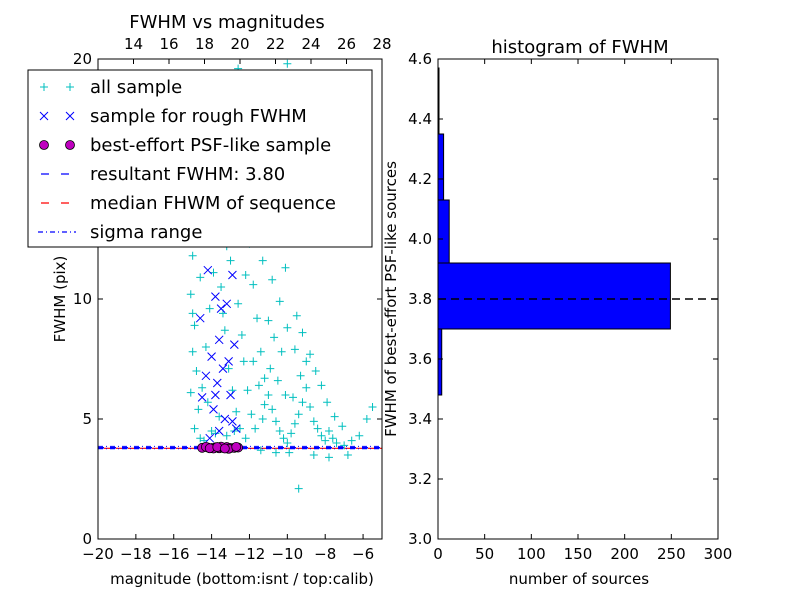  I want to click on x-axis-ticks: −20 −18 −16 −14 −12 −10 −8 −6, so click(228, 548).